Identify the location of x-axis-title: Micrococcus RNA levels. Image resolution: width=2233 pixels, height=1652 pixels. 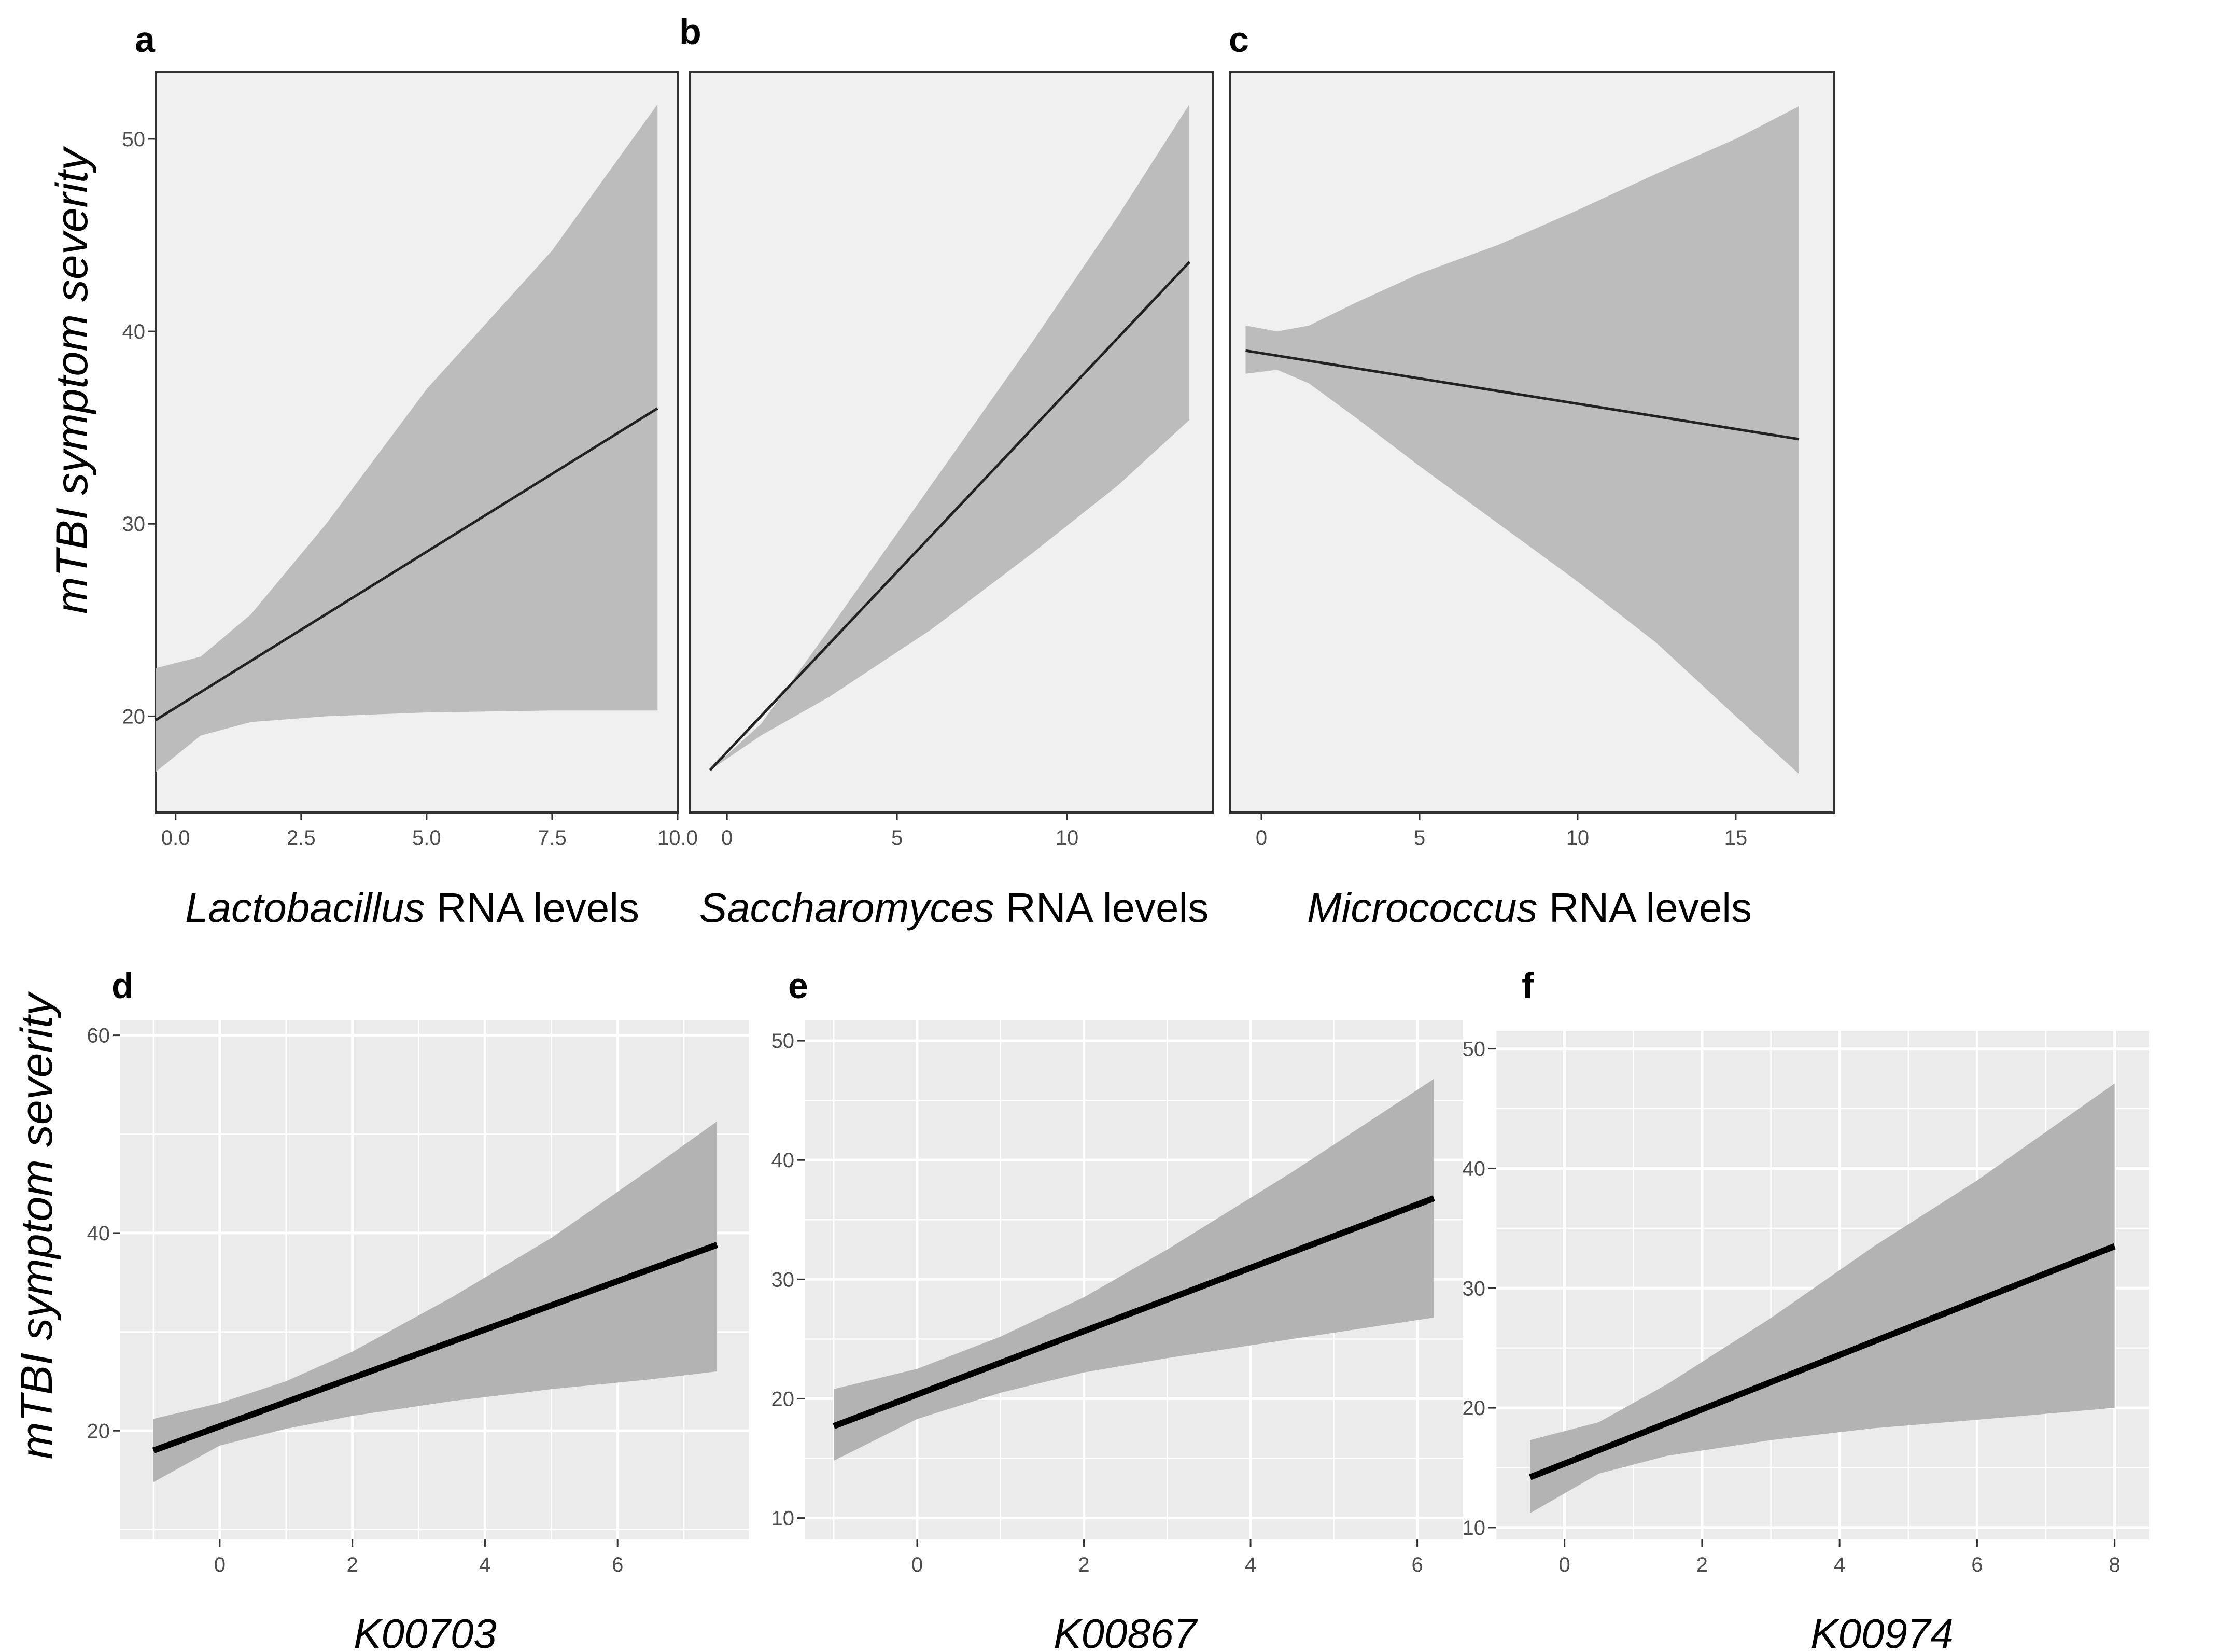
(1530, 908).